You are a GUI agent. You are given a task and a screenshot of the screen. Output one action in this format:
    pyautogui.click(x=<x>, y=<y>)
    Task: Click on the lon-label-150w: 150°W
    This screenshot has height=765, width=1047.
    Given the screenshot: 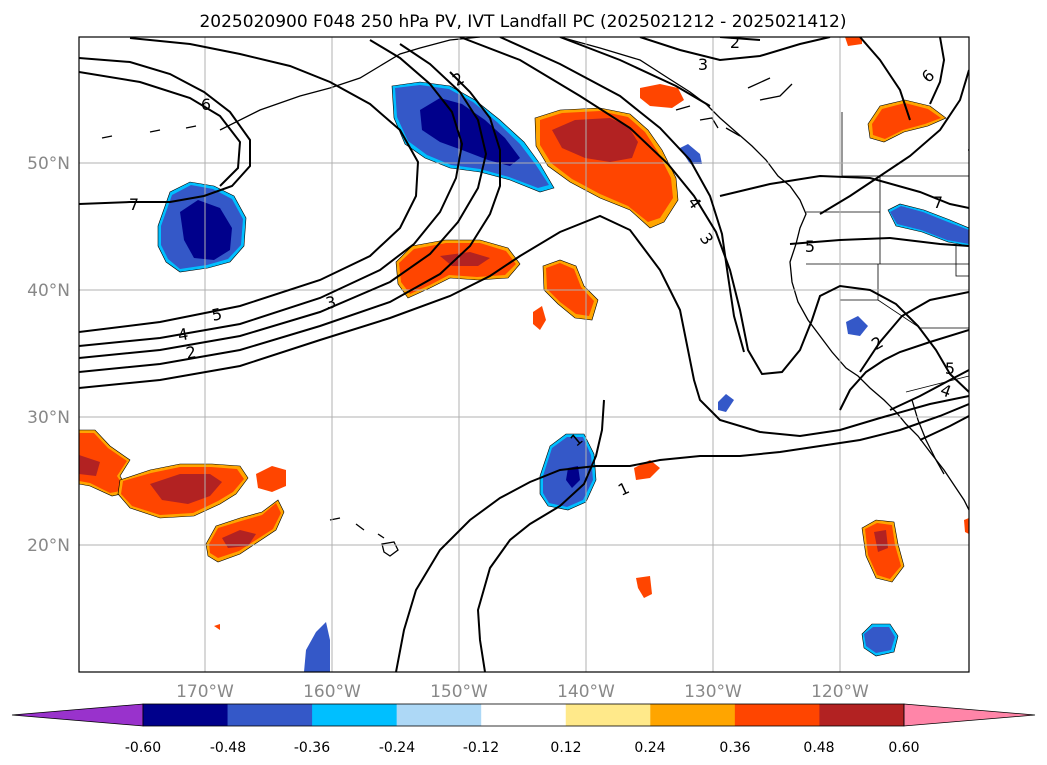 What is the action you would take?
    pyautogui.click(x=459, y=692)
    